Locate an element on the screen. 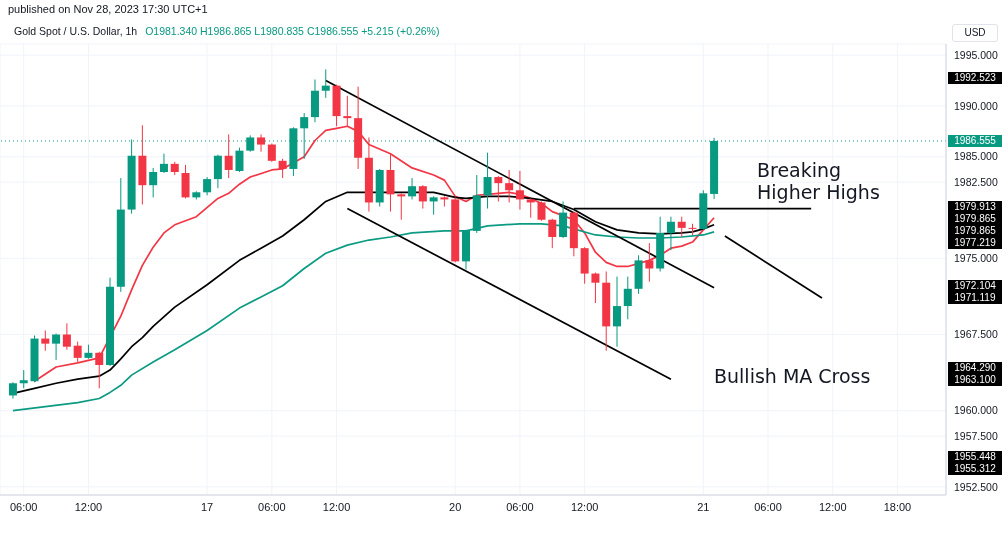  x-tick-label: 20 is located at coordinates (455, 506).